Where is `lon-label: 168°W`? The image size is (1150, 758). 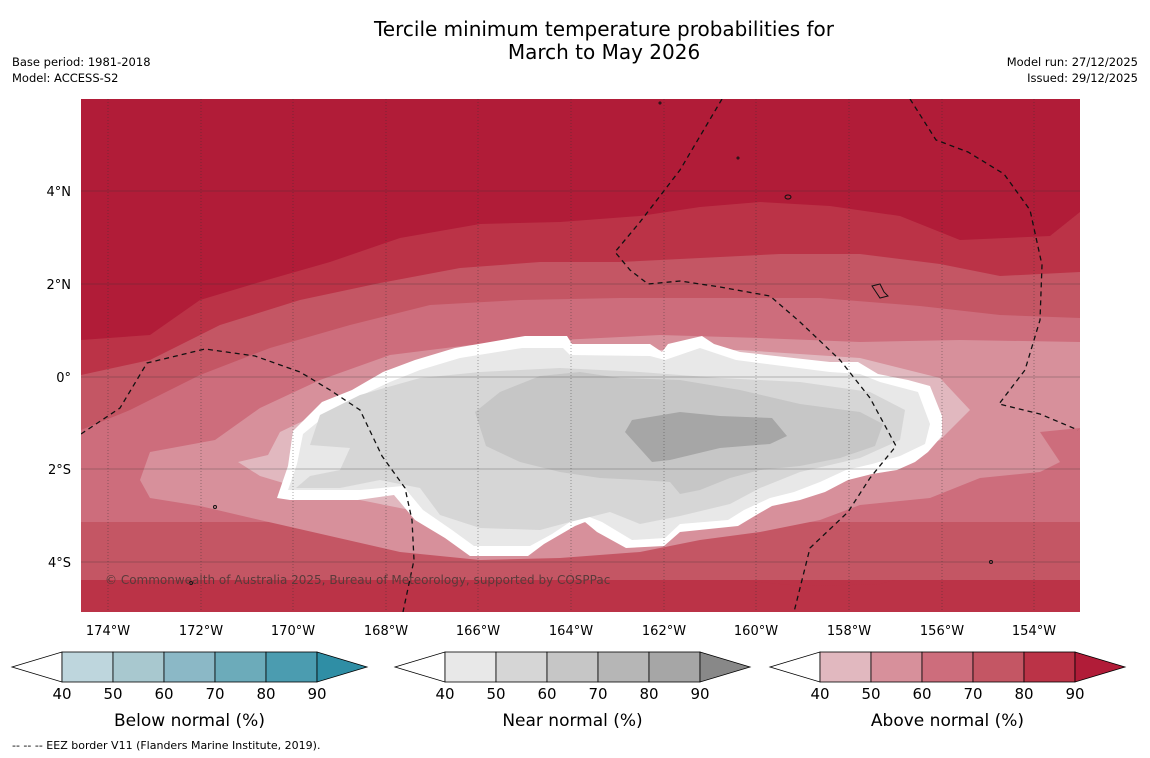 lon-label: 168°W is located at coordinates (386, 631).